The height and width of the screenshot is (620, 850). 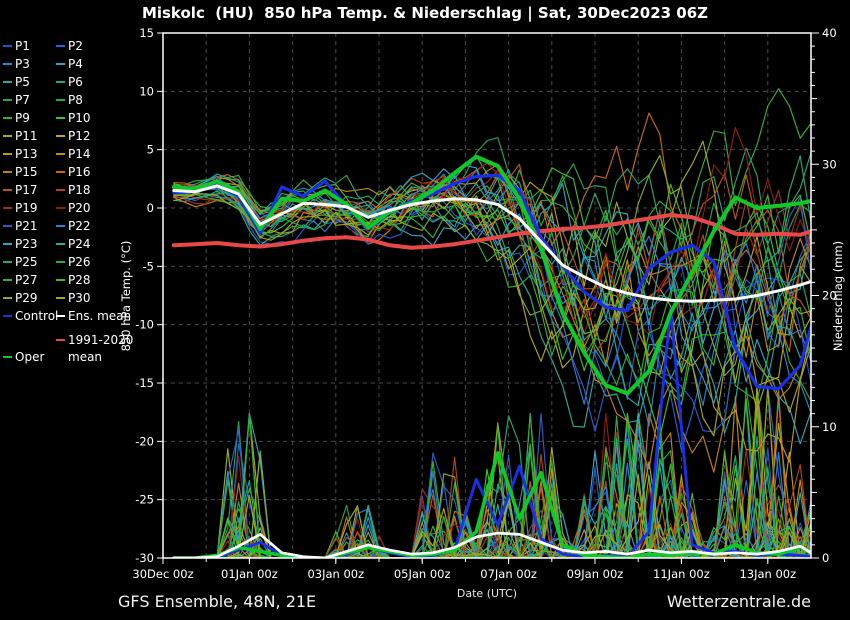 I want to click on legend-item-p11-label: P11, so click(x=26, y=136).